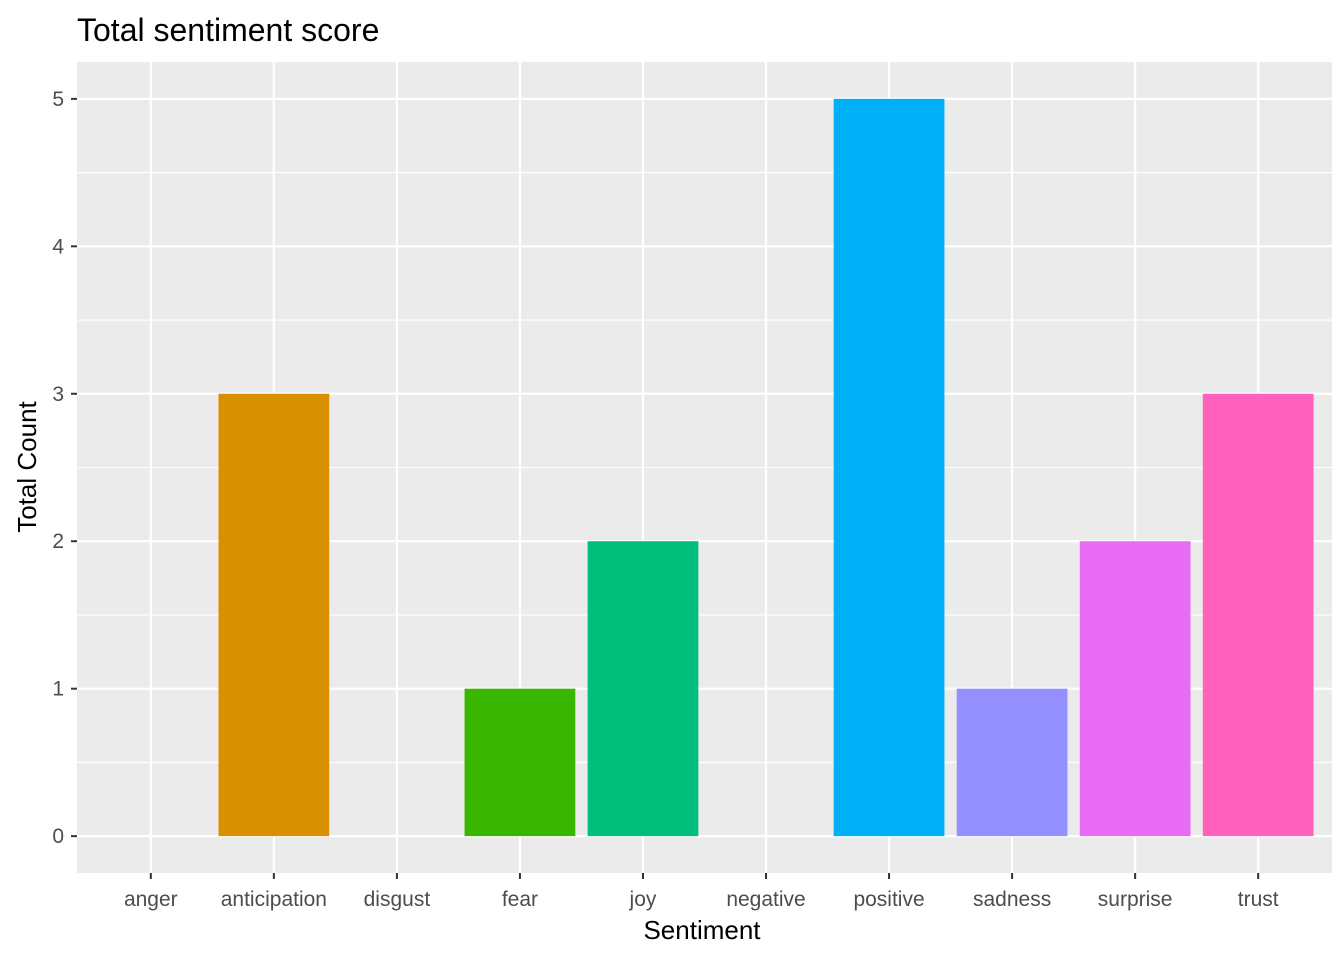 This screenshot has height=960, width=1344. Describe the element at coordinates (228, 30) in the screenshot. I see `chart-title: Total sentiment score` at that location.